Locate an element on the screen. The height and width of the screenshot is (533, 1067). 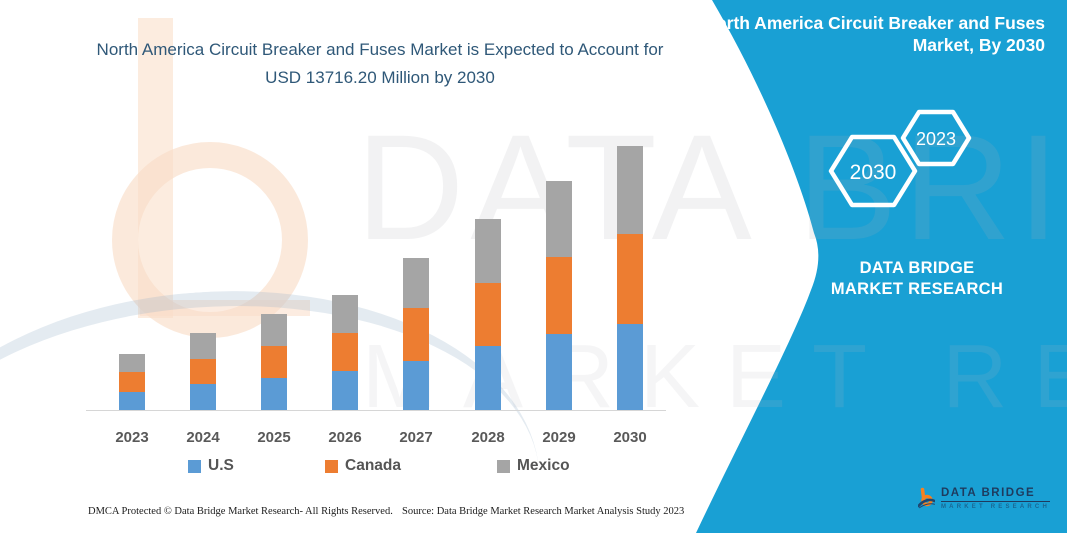
x-axis-line is located at coordinates (376, 410).